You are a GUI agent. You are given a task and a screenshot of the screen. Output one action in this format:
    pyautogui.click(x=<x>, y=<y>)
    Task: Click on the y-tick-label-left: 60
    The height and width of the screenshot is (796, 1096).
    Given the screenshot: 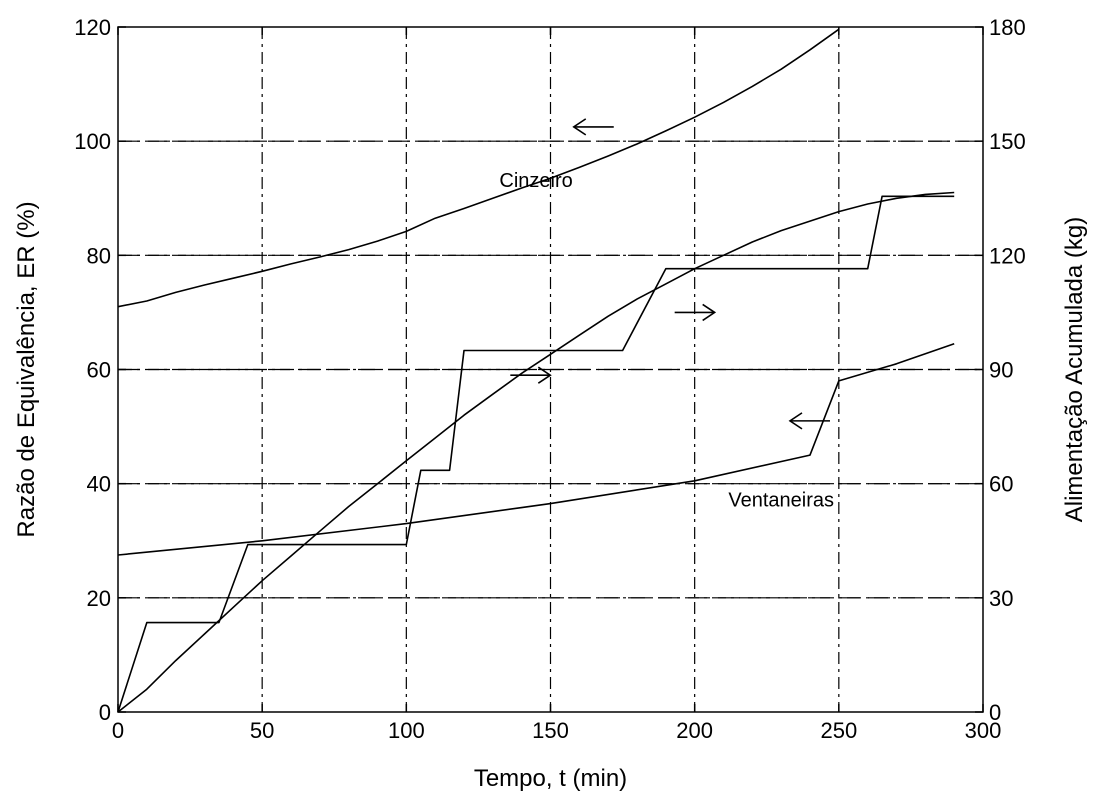 What is the action you would take?
    pyautogui.click(x=99, y=370)
    